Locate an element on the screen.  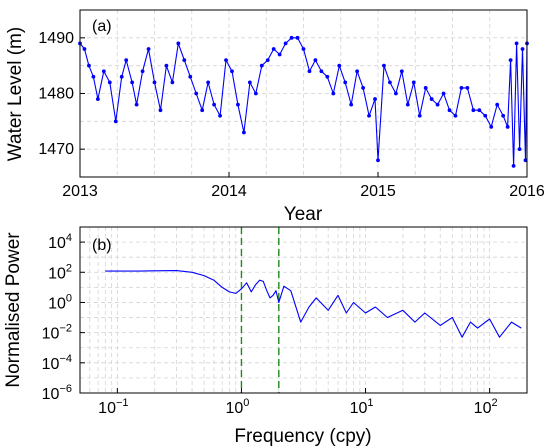
power-tick-label: 10⁻⁴ is located at coordinates (57, 363).